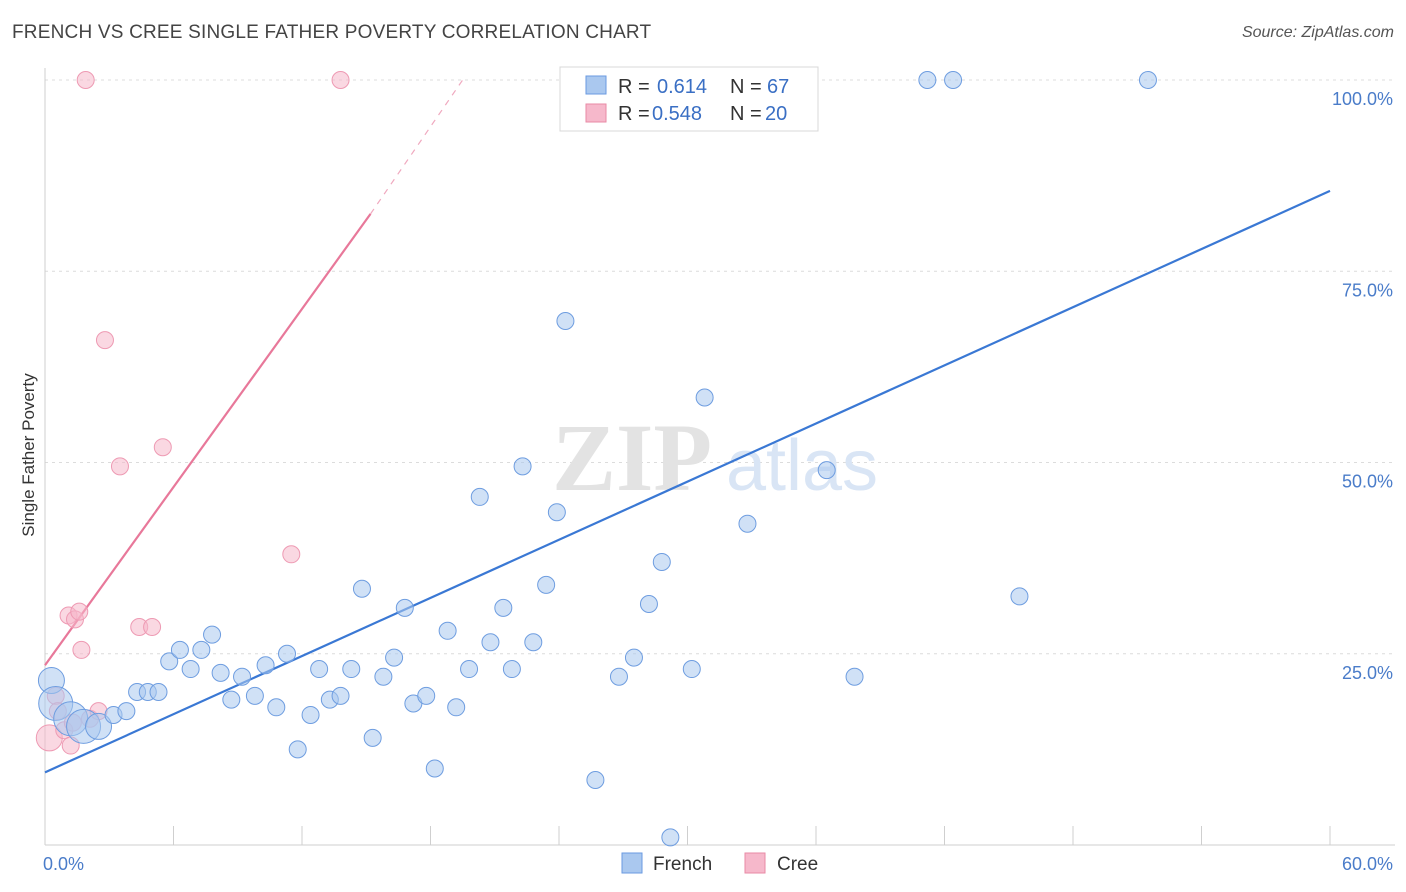 This screenshot has height=892, width=1406. I want to click on watermark-zip: ZIP, so click(632, 457).